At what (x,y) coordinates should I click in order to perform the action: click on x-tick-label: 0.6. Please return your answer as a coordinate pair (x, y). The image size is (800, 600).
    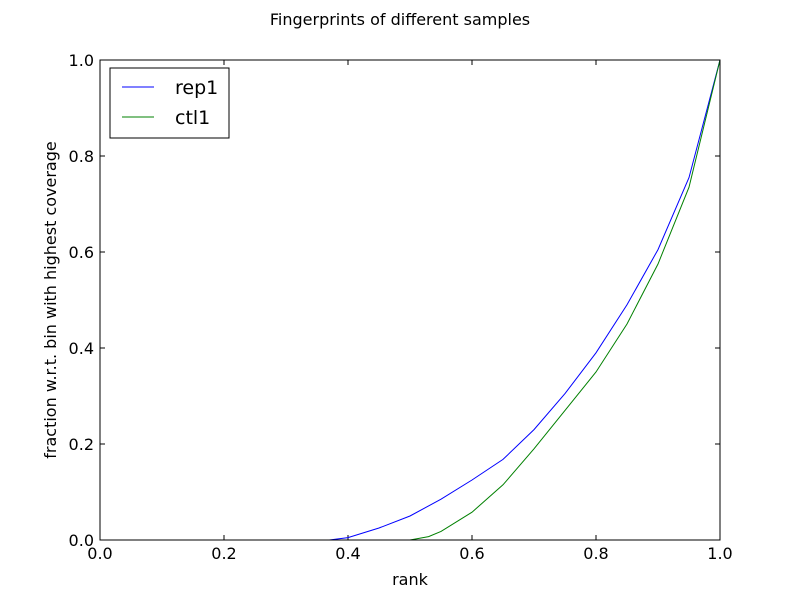
    Looking at the image, I should click on (471, 553).